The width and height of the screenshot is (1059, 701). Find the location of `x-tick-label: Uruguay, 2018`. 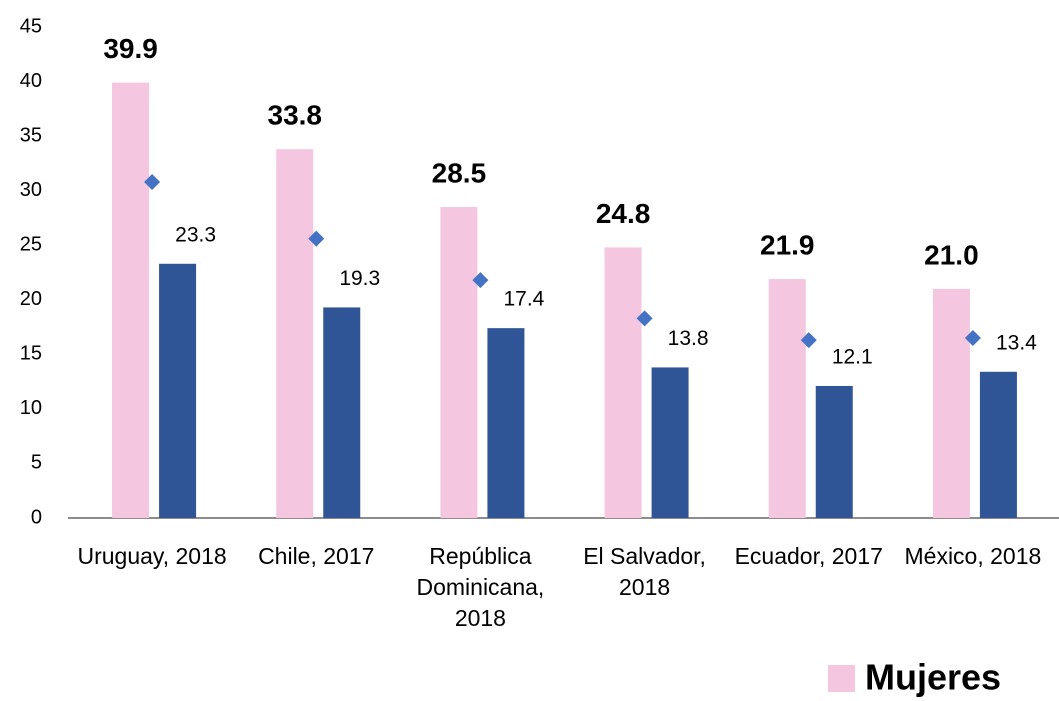

x-tick-label: Uruguay, 2018 is located at coordinates (152, 556).